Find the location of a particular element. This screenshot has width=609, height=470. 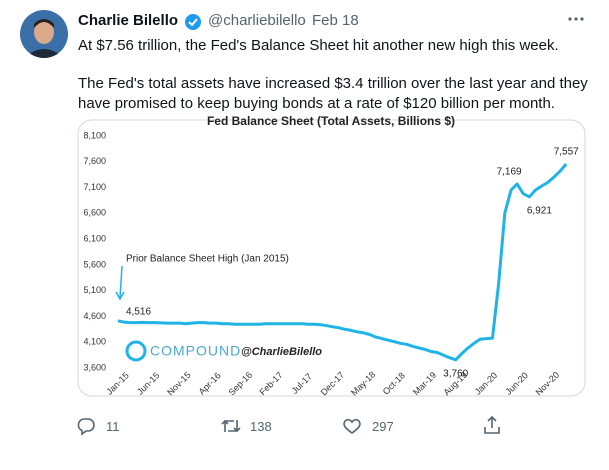

y-tick-label: 6,100 is located at coordinates (94, 238).